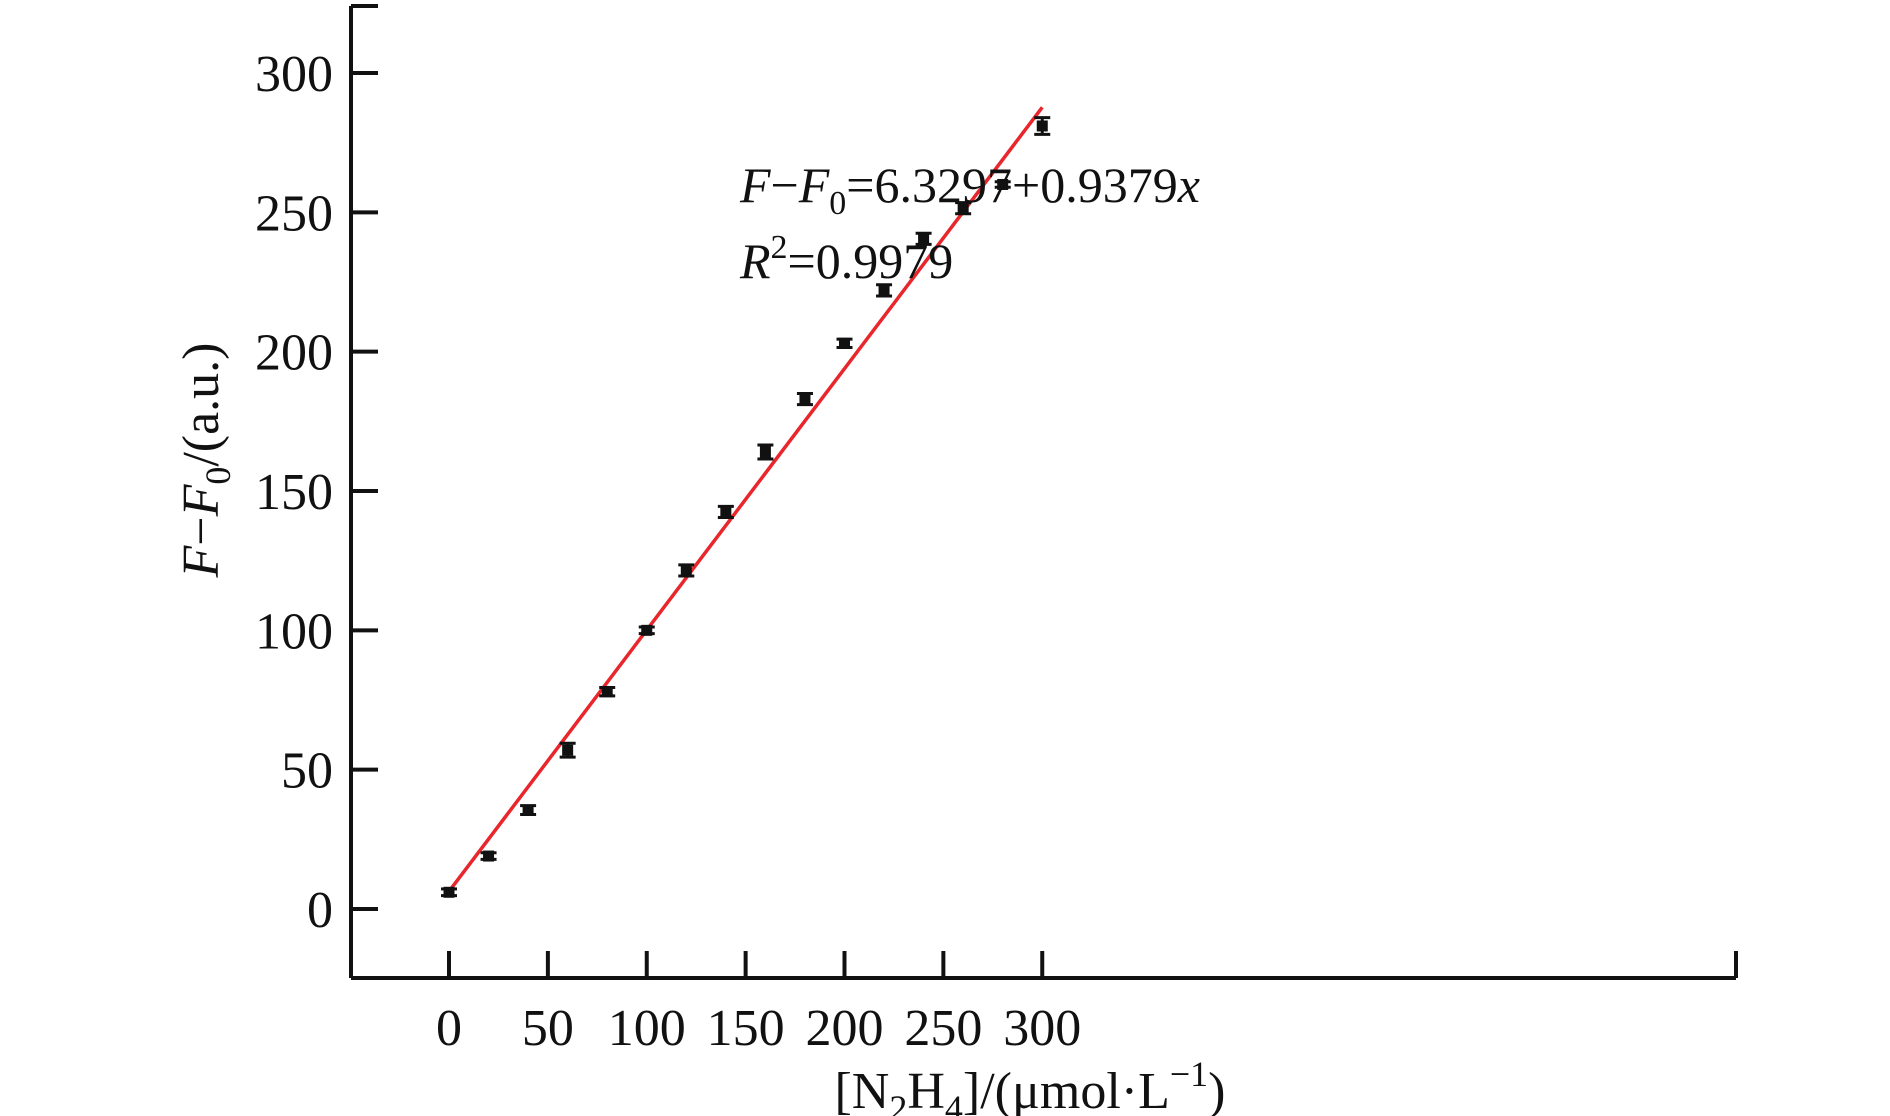 The height and width of the screenshot is (1116, 1890). Describe the element at coordinates (943, 1028) in the screenshot. I see `x-tick-label-250: 250` at that location.